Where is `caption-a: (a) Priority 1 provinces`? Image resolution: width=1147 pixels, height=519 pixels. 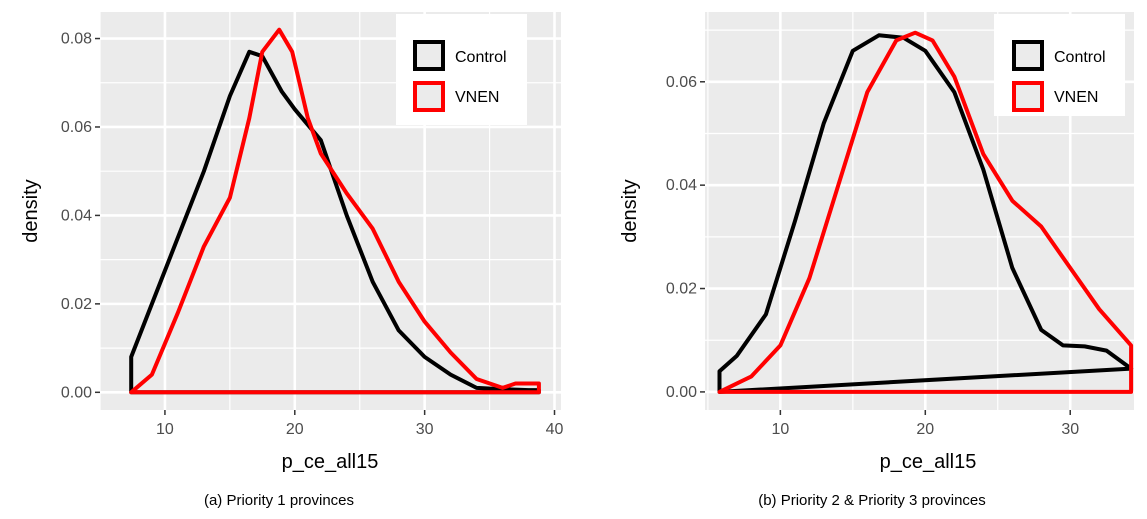
caption-a: (a) Priority 1 provinces is located at coordinates (279, 500).